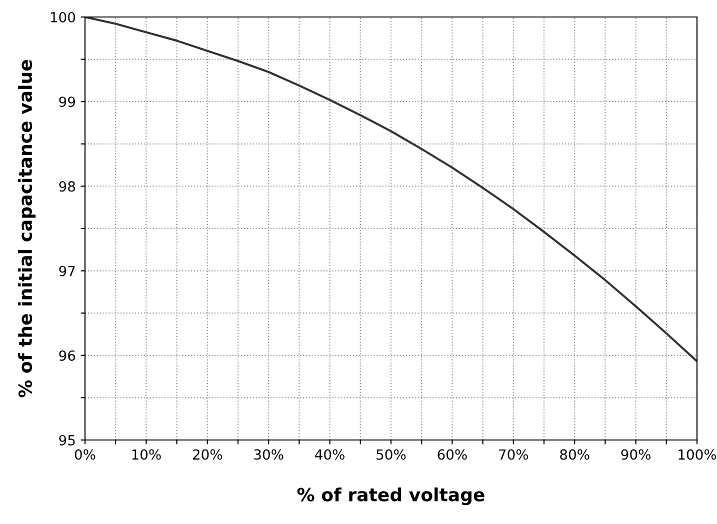 This screenshot has width=717, height=524. Describe the element at coordinates (329, 454) in the screenshot. I see `x-tick-label: 40%` at that location.